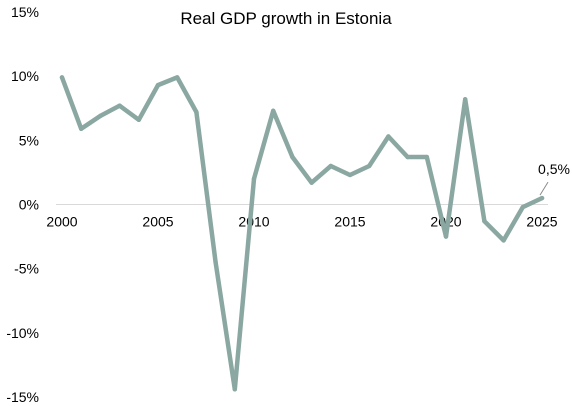 The image size is (572, 406). I want to click on x-tick-label: 2025, so click(541, 222).